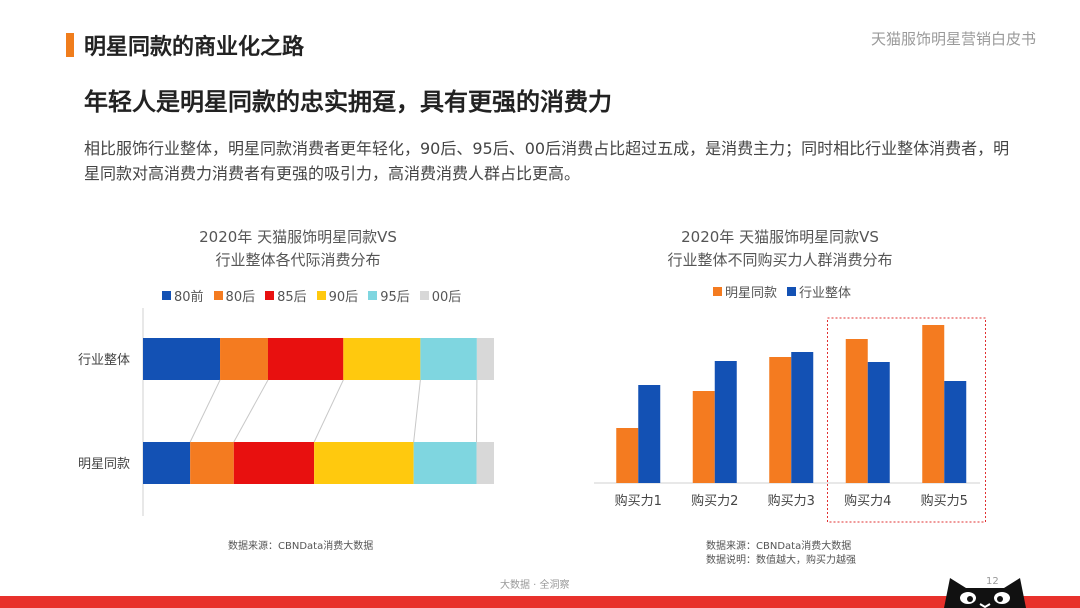  Describe the element at coordinates (781, 560) in the screenshot. I see `chart2-note: 数据说明：数值越大，购买力越强` at that location.